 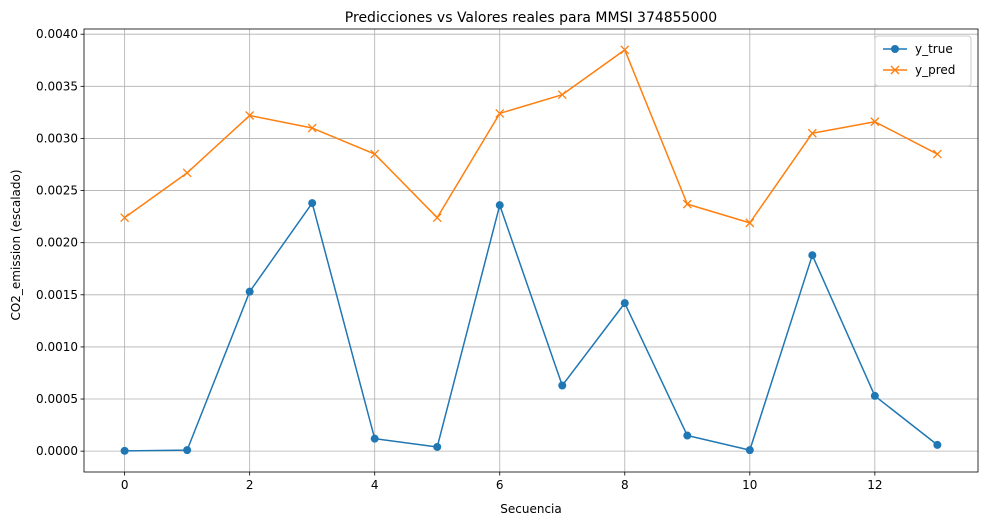 I want to click on x-tick-label: 0, so click(x=125, y=485).